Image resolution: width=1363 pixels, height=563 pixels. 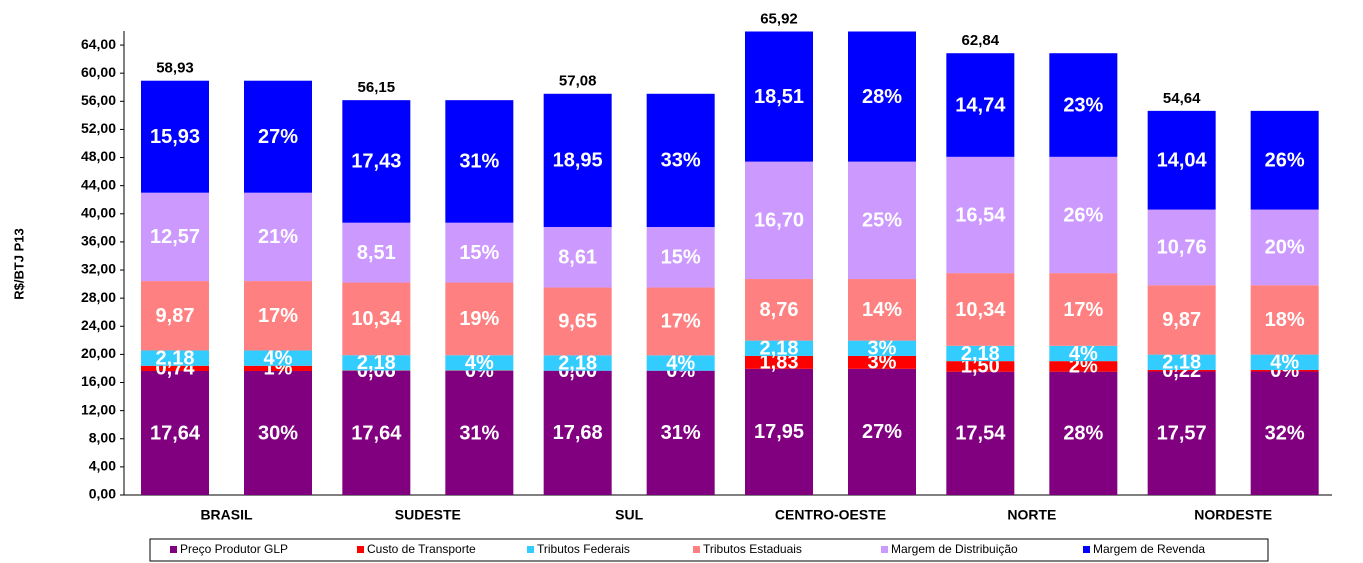 I want to click on data-label: 1,83, so click(x=779, y=363).